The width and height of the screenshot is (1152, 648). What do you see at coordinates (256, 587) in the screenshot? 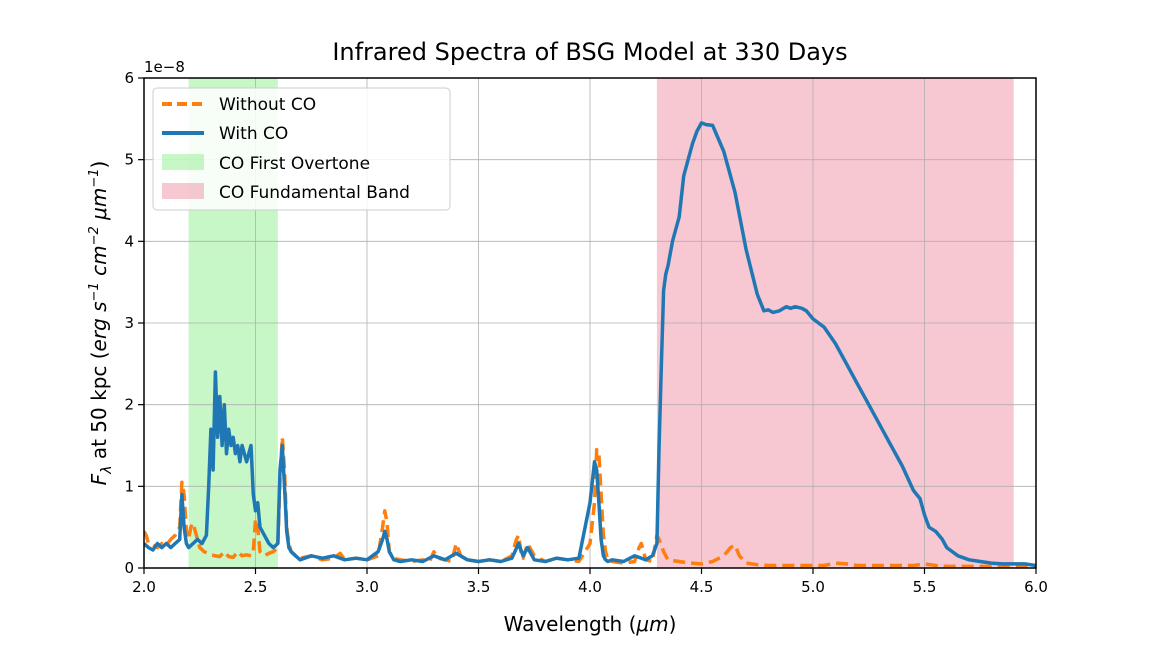
I see `x-tick-label: 2.5` at bounding box center [256, 587].